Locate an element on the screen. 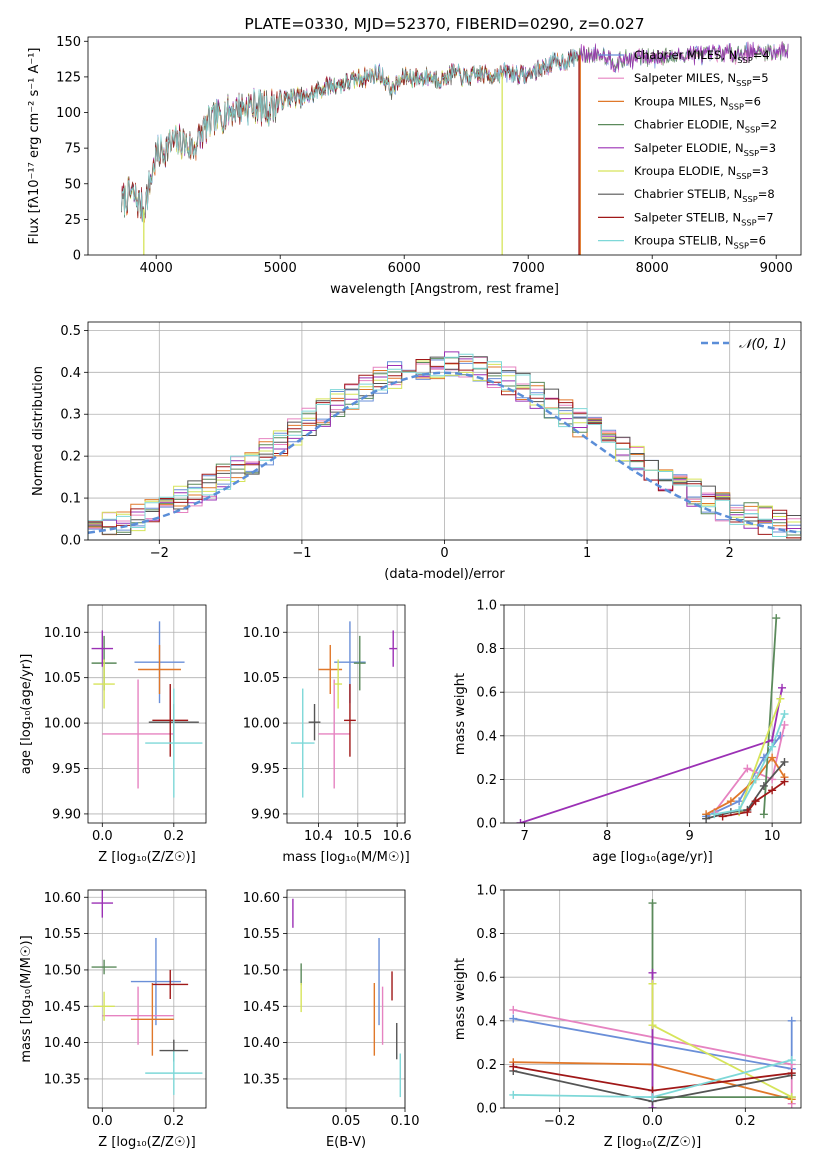 The width and height of the screenshot is (819, 1170). y-tick-label: 50 is located at coordinates (72, 184).